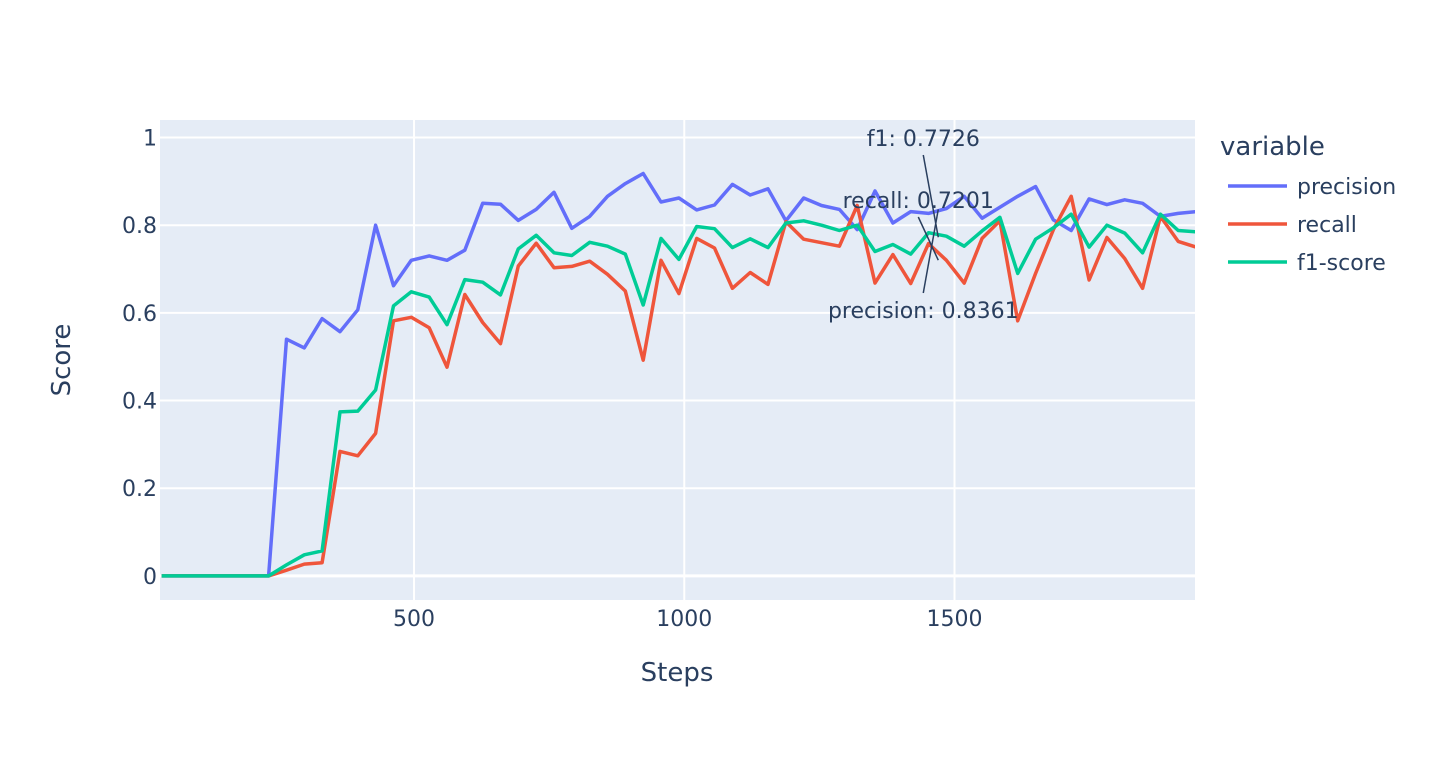 This screenshot has height=760, width=1440. What do you see at coordinates (139, 489) in the screenshot?
I see `y-tick-label: 0.2` at bounding box center [139, 489].